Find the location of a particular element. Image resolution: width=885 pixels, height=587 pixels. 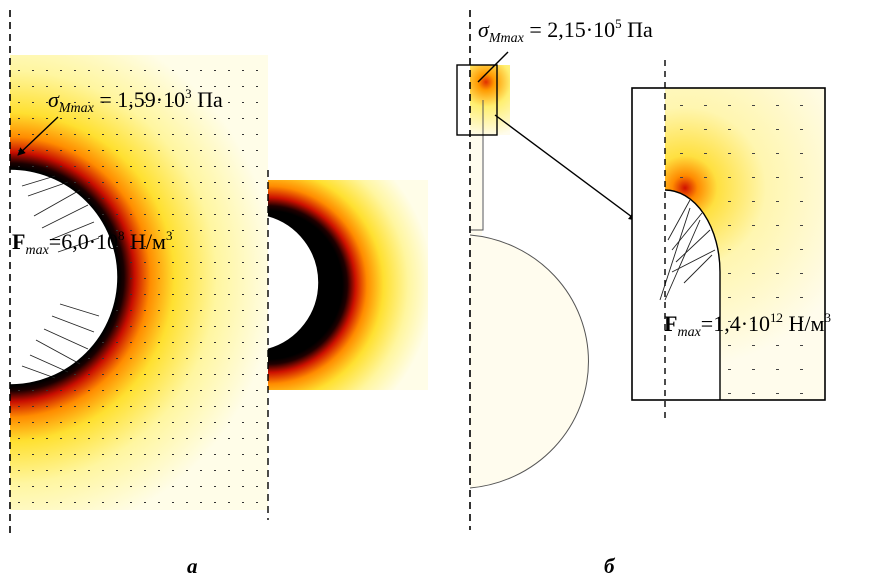

panel-a-inset is located at coordinates (347, 285).